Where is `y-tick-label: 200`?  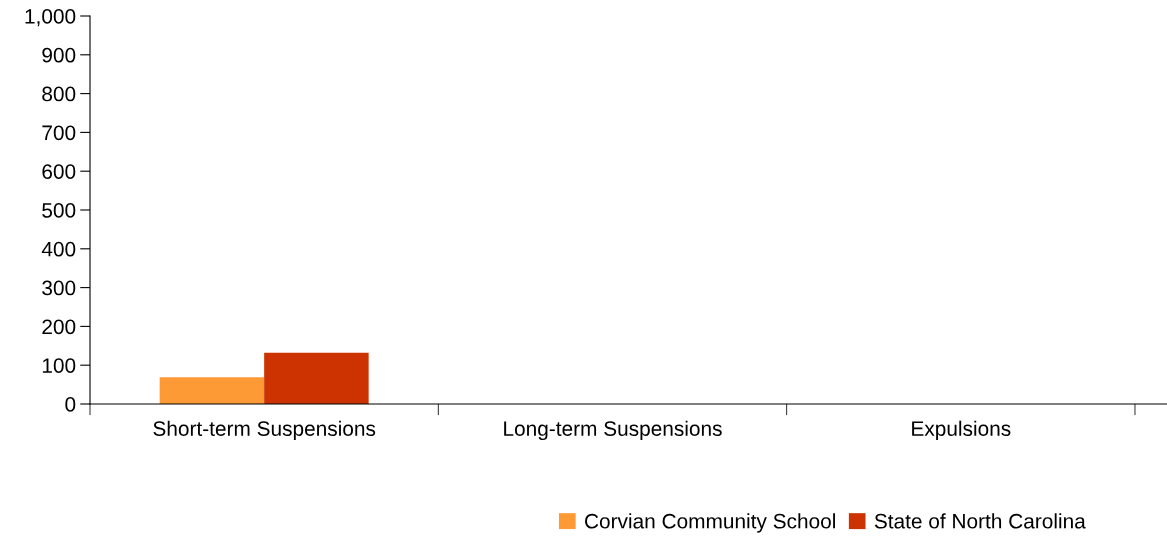 y-tick-label: 200 is located at coordinates (59, 327).